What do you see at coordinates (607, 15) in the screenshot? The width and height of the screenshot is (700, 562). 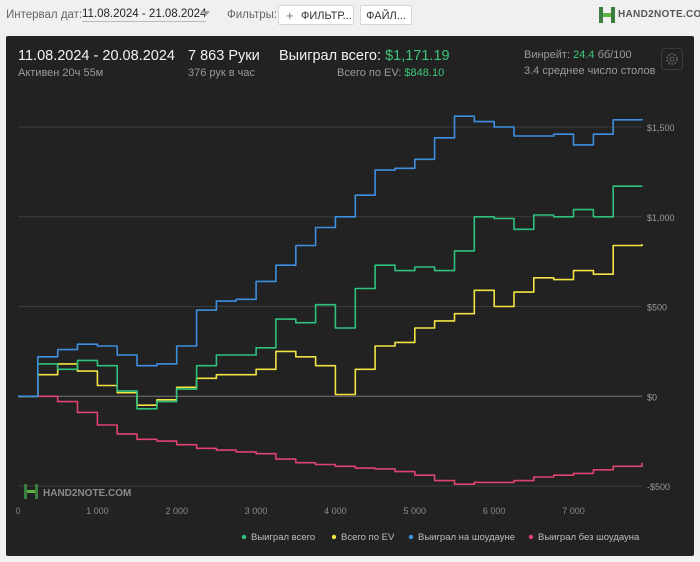 I see `hand2note-logo-icon` at bounding box center [607, 15].